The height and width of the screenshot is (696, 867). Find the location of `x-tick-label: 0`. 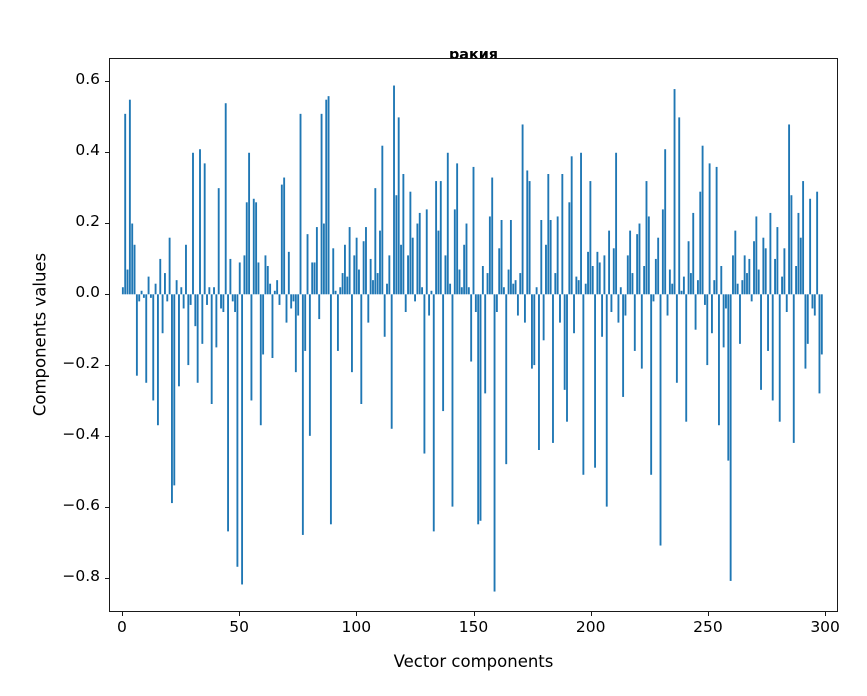

x-tick-label: 0 is located at coordinates (121, 627).